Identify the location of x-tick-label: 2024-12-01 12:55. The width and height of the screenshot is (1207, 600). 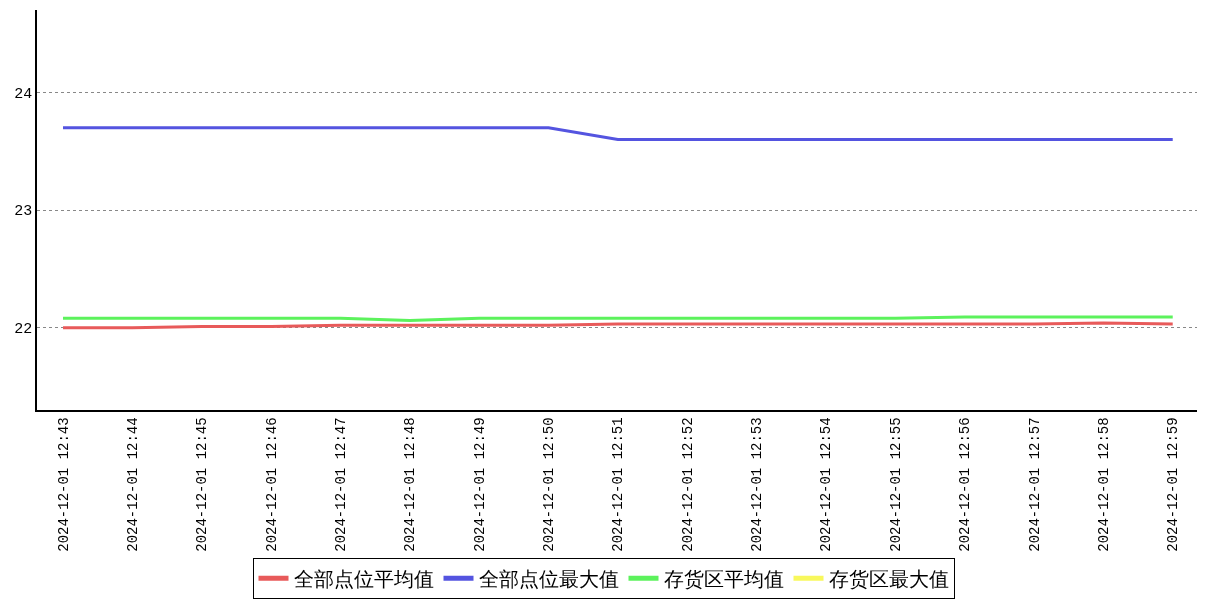
(895, 484).